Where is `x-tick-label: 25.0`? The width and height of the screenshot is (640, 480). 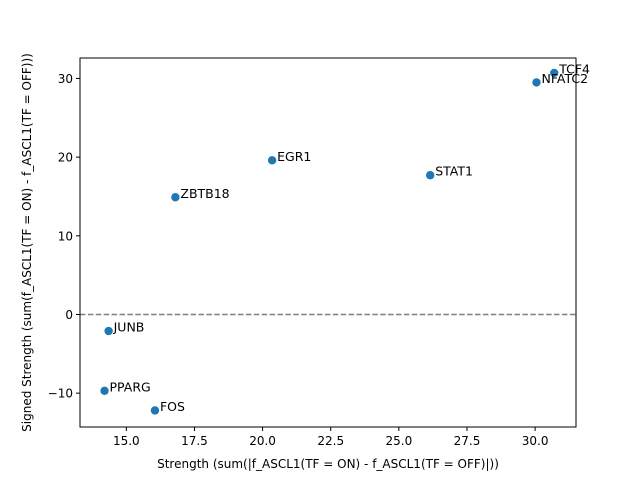 x-tick-label: 25.0 is located at coordinates (398, 441).